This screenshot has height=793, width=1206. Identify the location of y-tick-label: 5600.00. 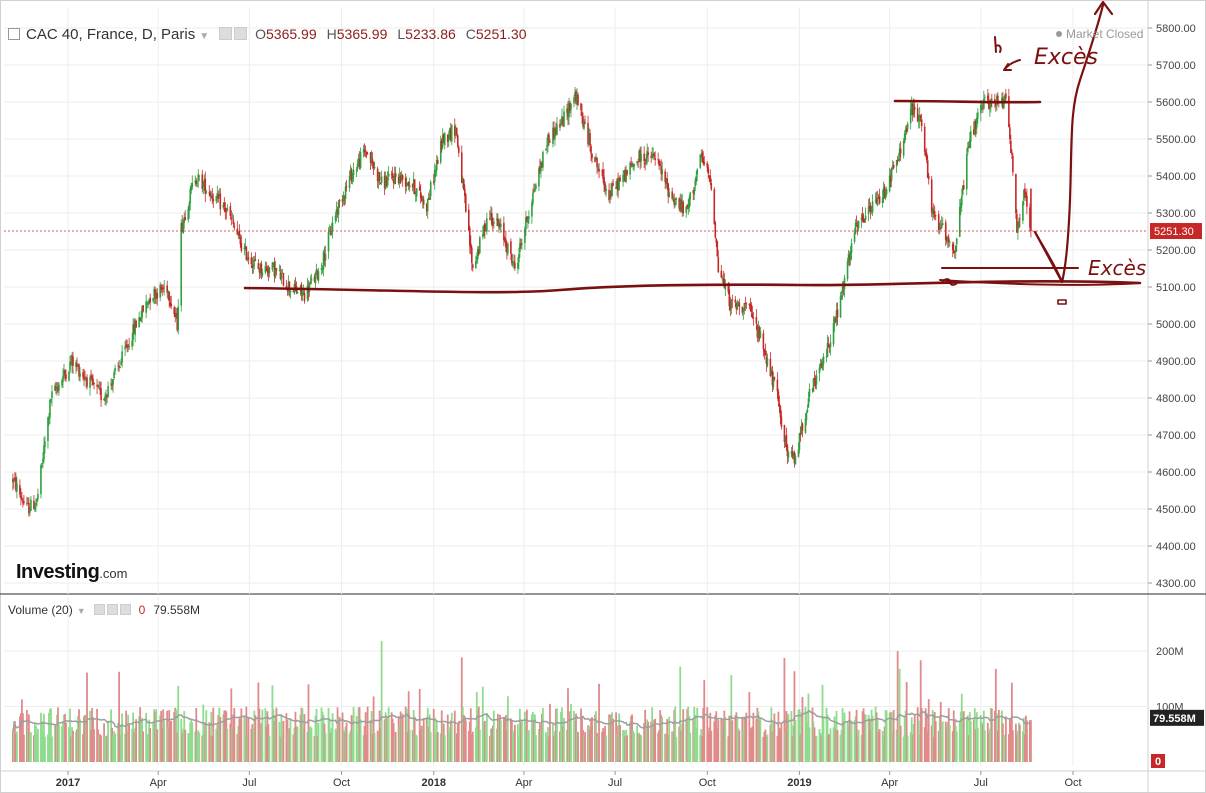
(1176, 103).